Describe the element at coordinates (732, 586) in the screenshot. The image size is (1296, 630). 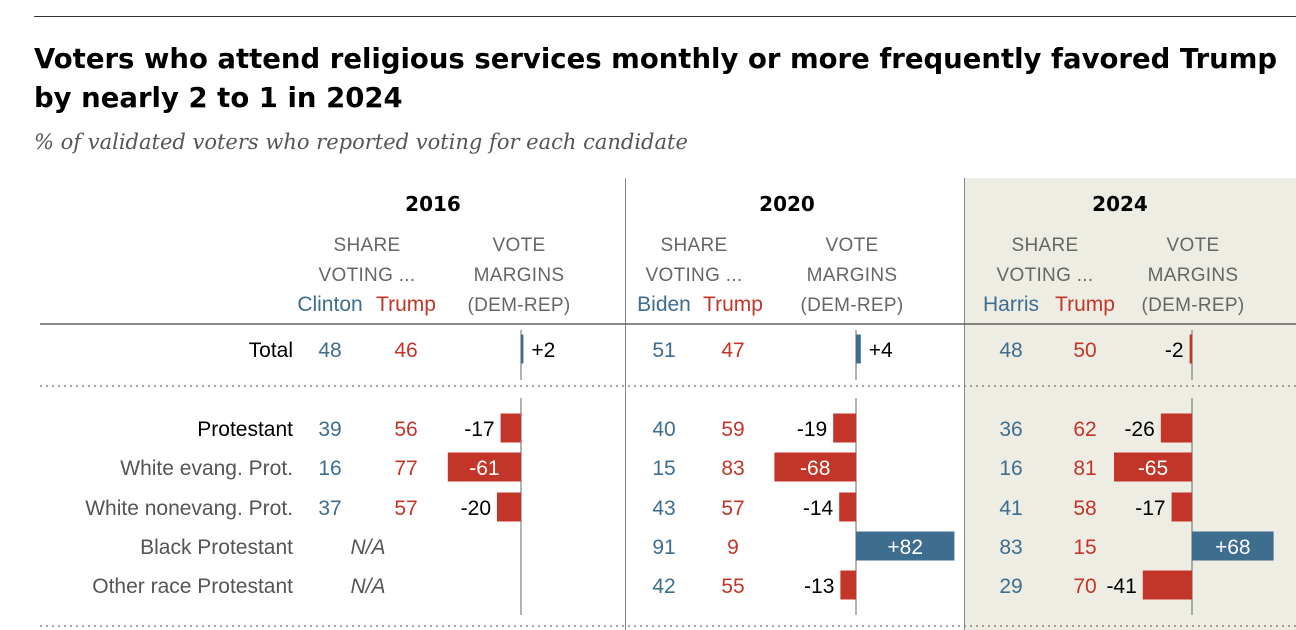
I see `rep-share-value: 55` at that location.